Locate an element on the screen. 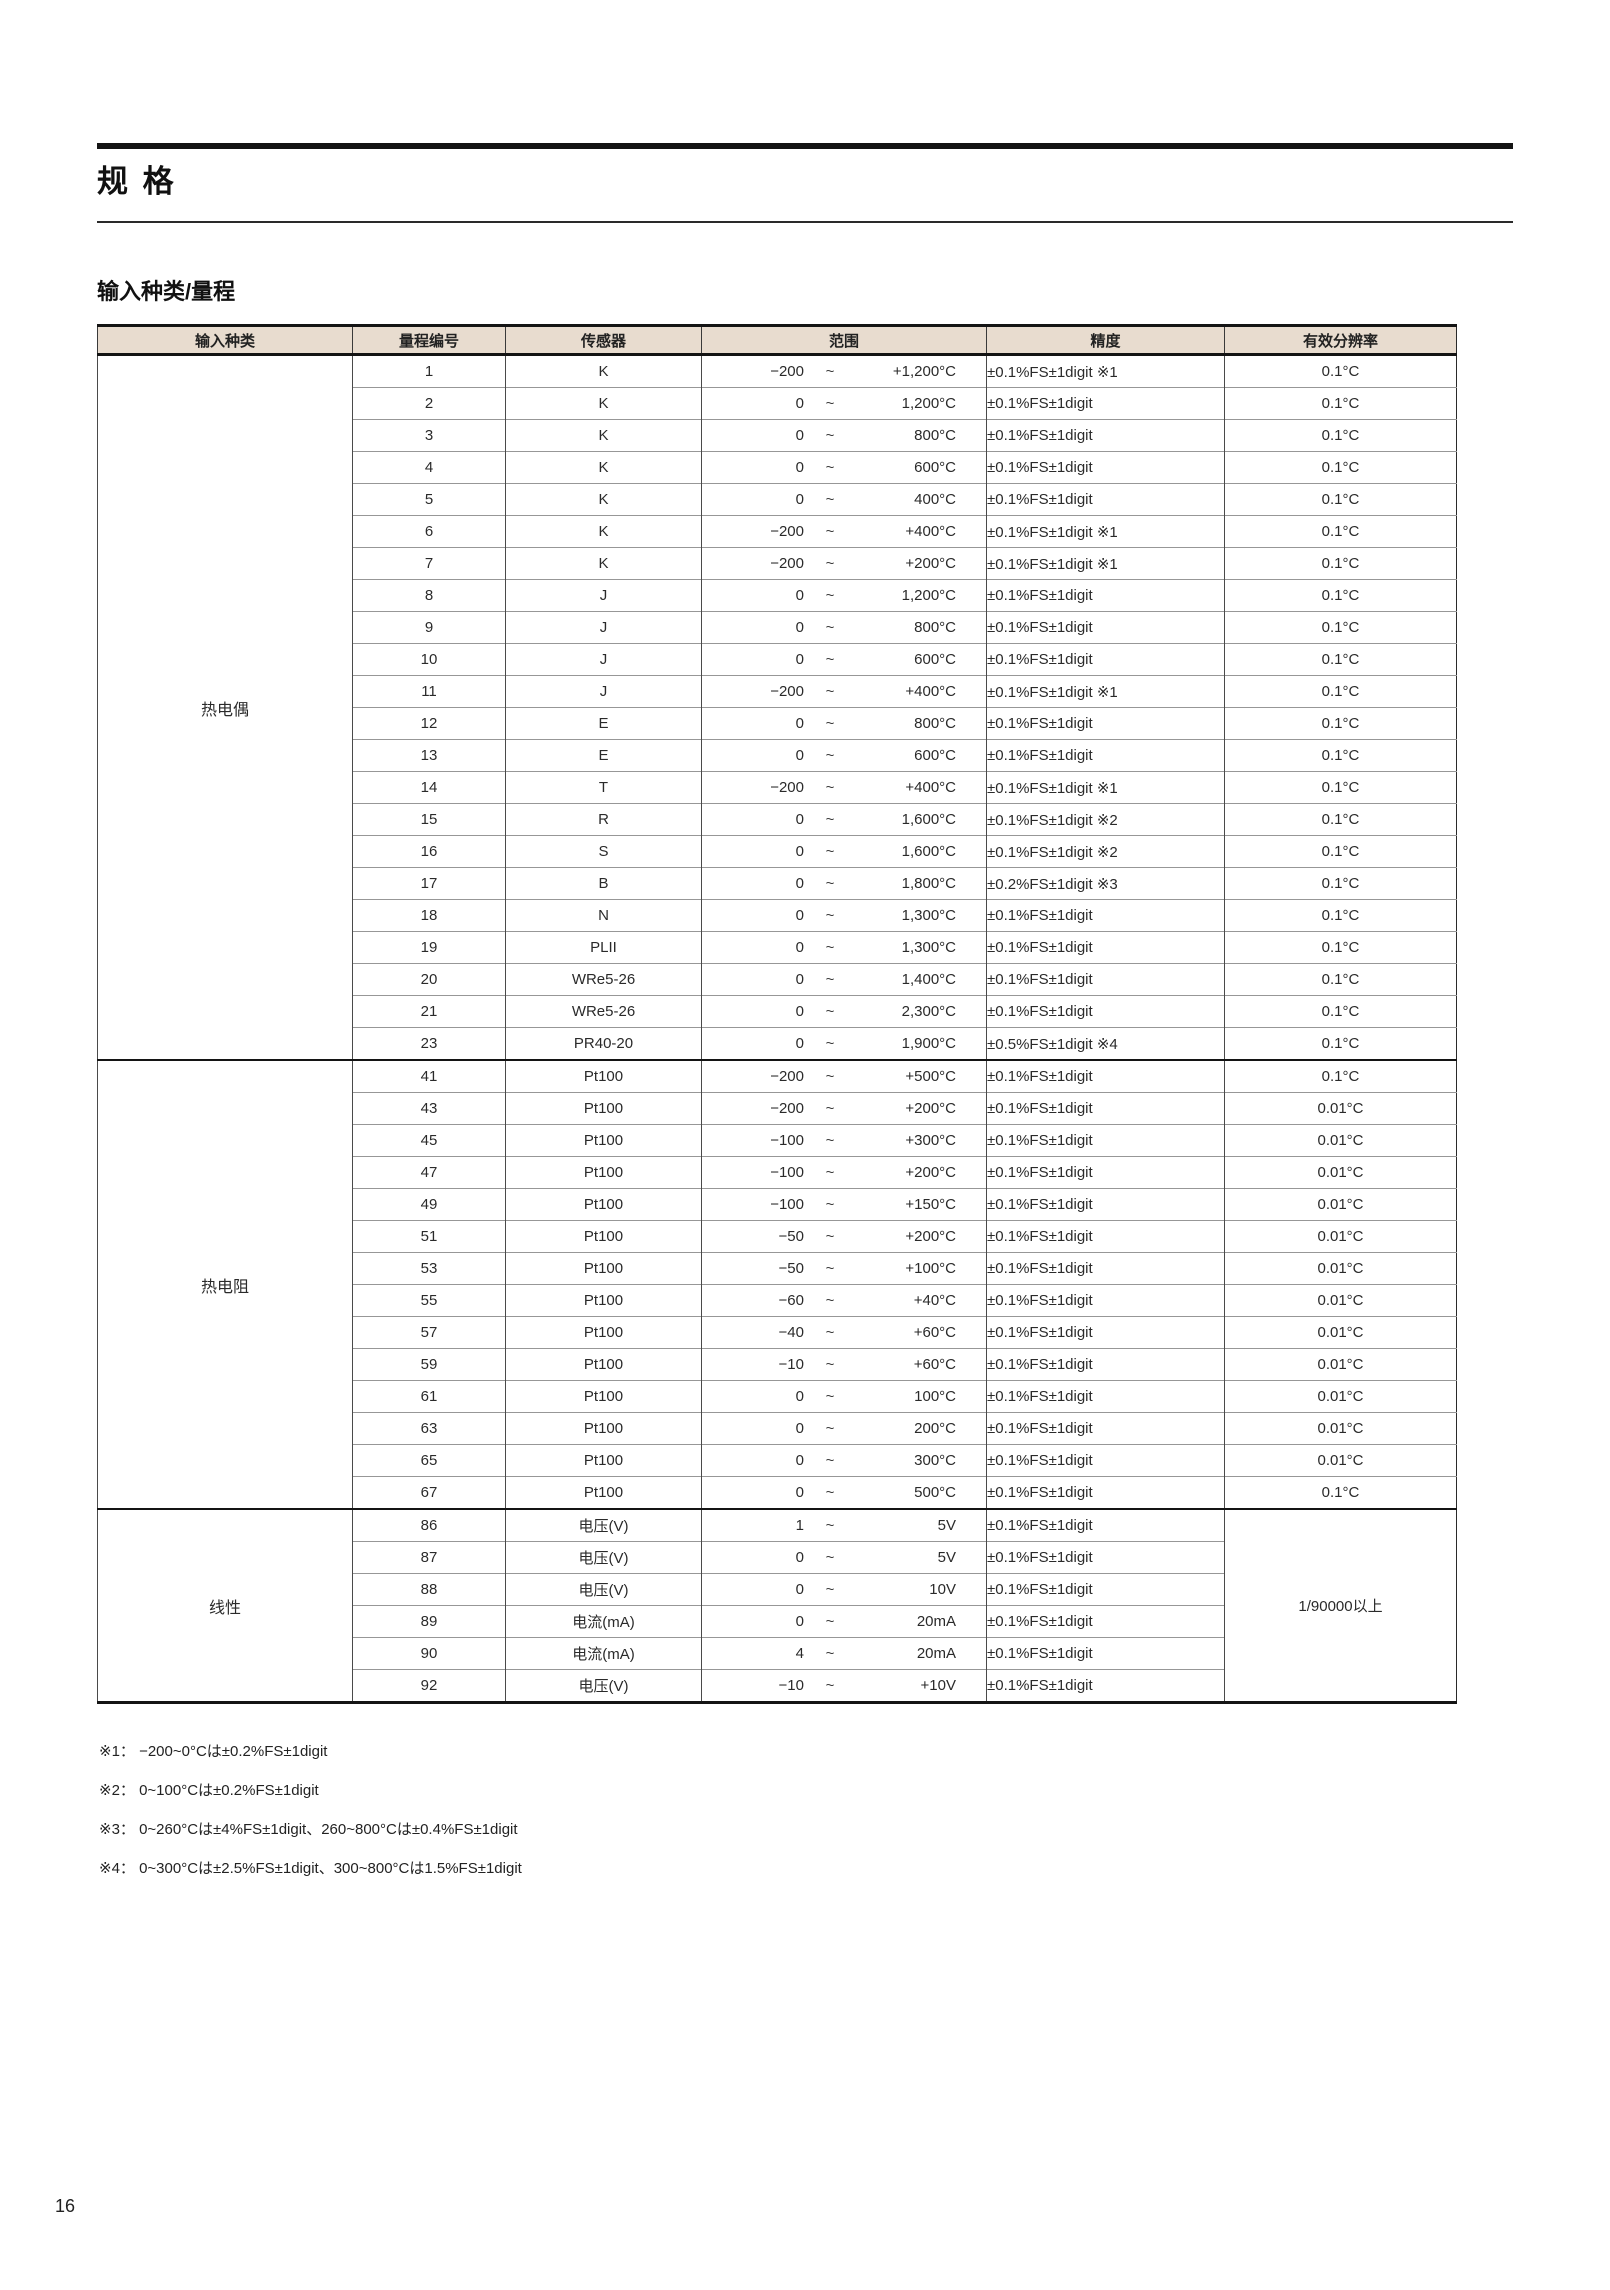  column-header: 输入种类 is located at coordinates (225, 340).